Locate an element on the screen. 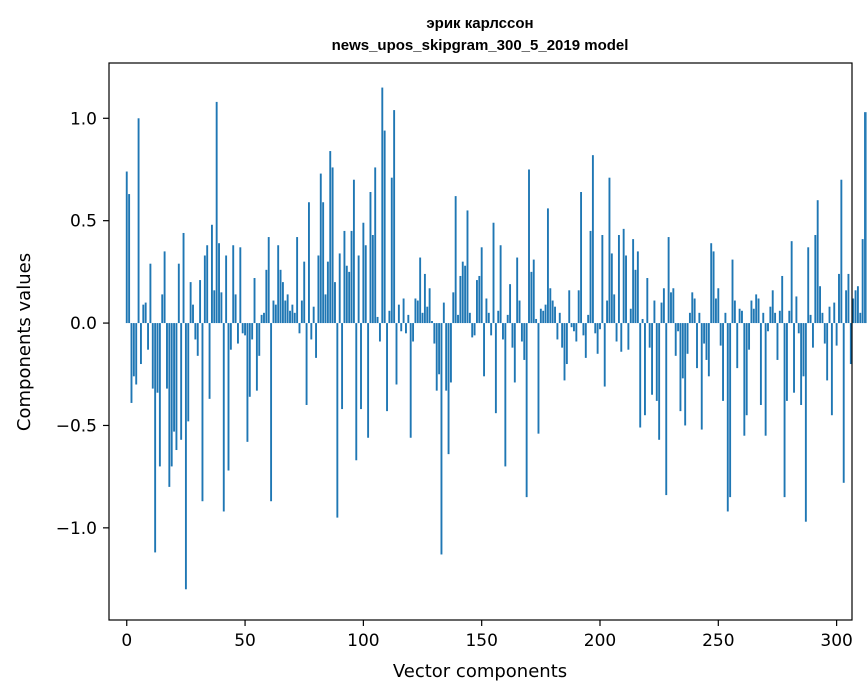  y-tick-label: −0.5 is located at coordinates (76, 426).